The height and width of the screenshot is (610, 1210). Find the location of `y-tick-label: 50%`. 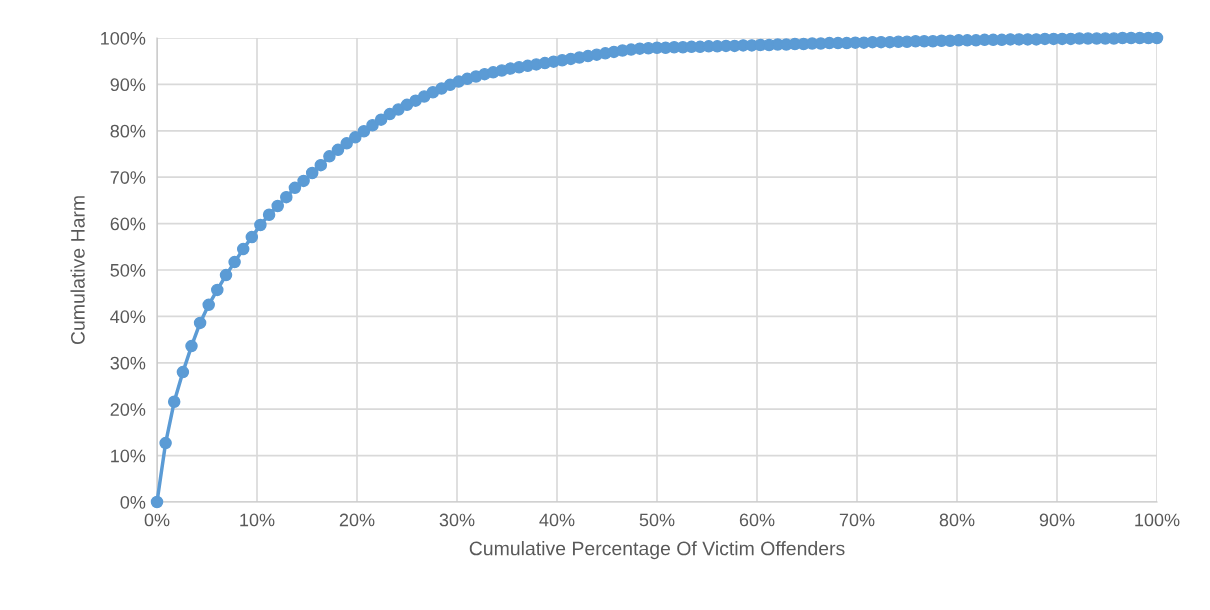

y-tick-label: 50% is located at coordinates (128, 270).